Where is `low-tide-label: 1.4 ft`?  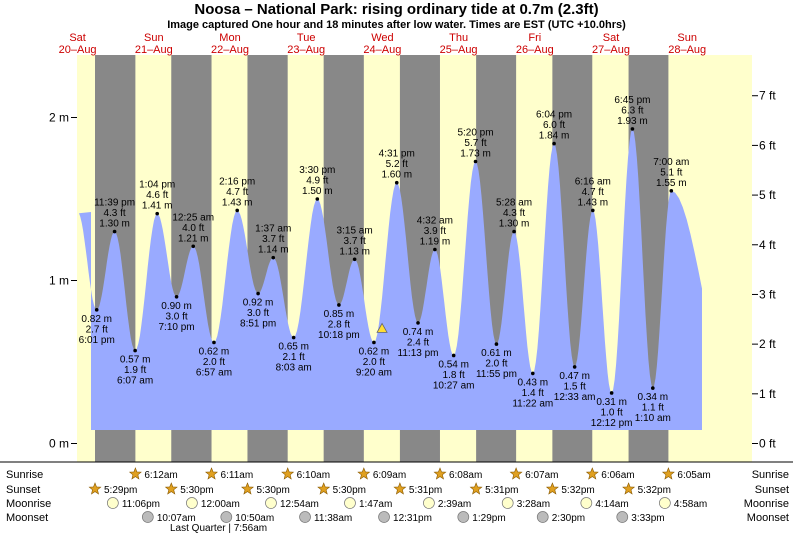 low-tide-label: 1.4 ft is located at coordinates (533, 393).